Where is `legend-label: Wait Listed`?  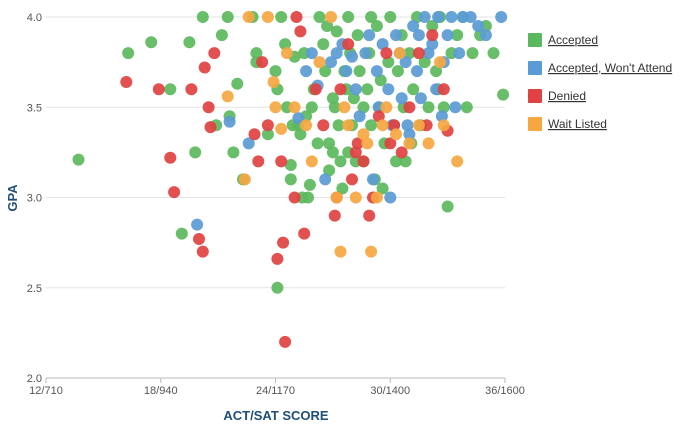 legend-label: Wait Listed is located at coordinates (577, 124).